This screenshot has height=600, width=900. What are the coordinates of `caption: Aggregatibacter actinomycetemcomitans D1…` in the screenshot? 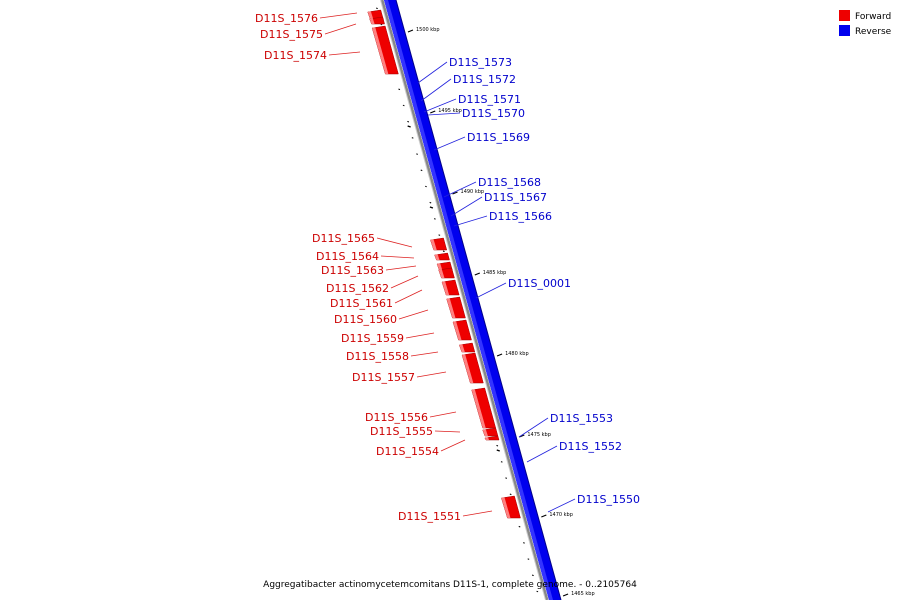 It's located at (450, 585).